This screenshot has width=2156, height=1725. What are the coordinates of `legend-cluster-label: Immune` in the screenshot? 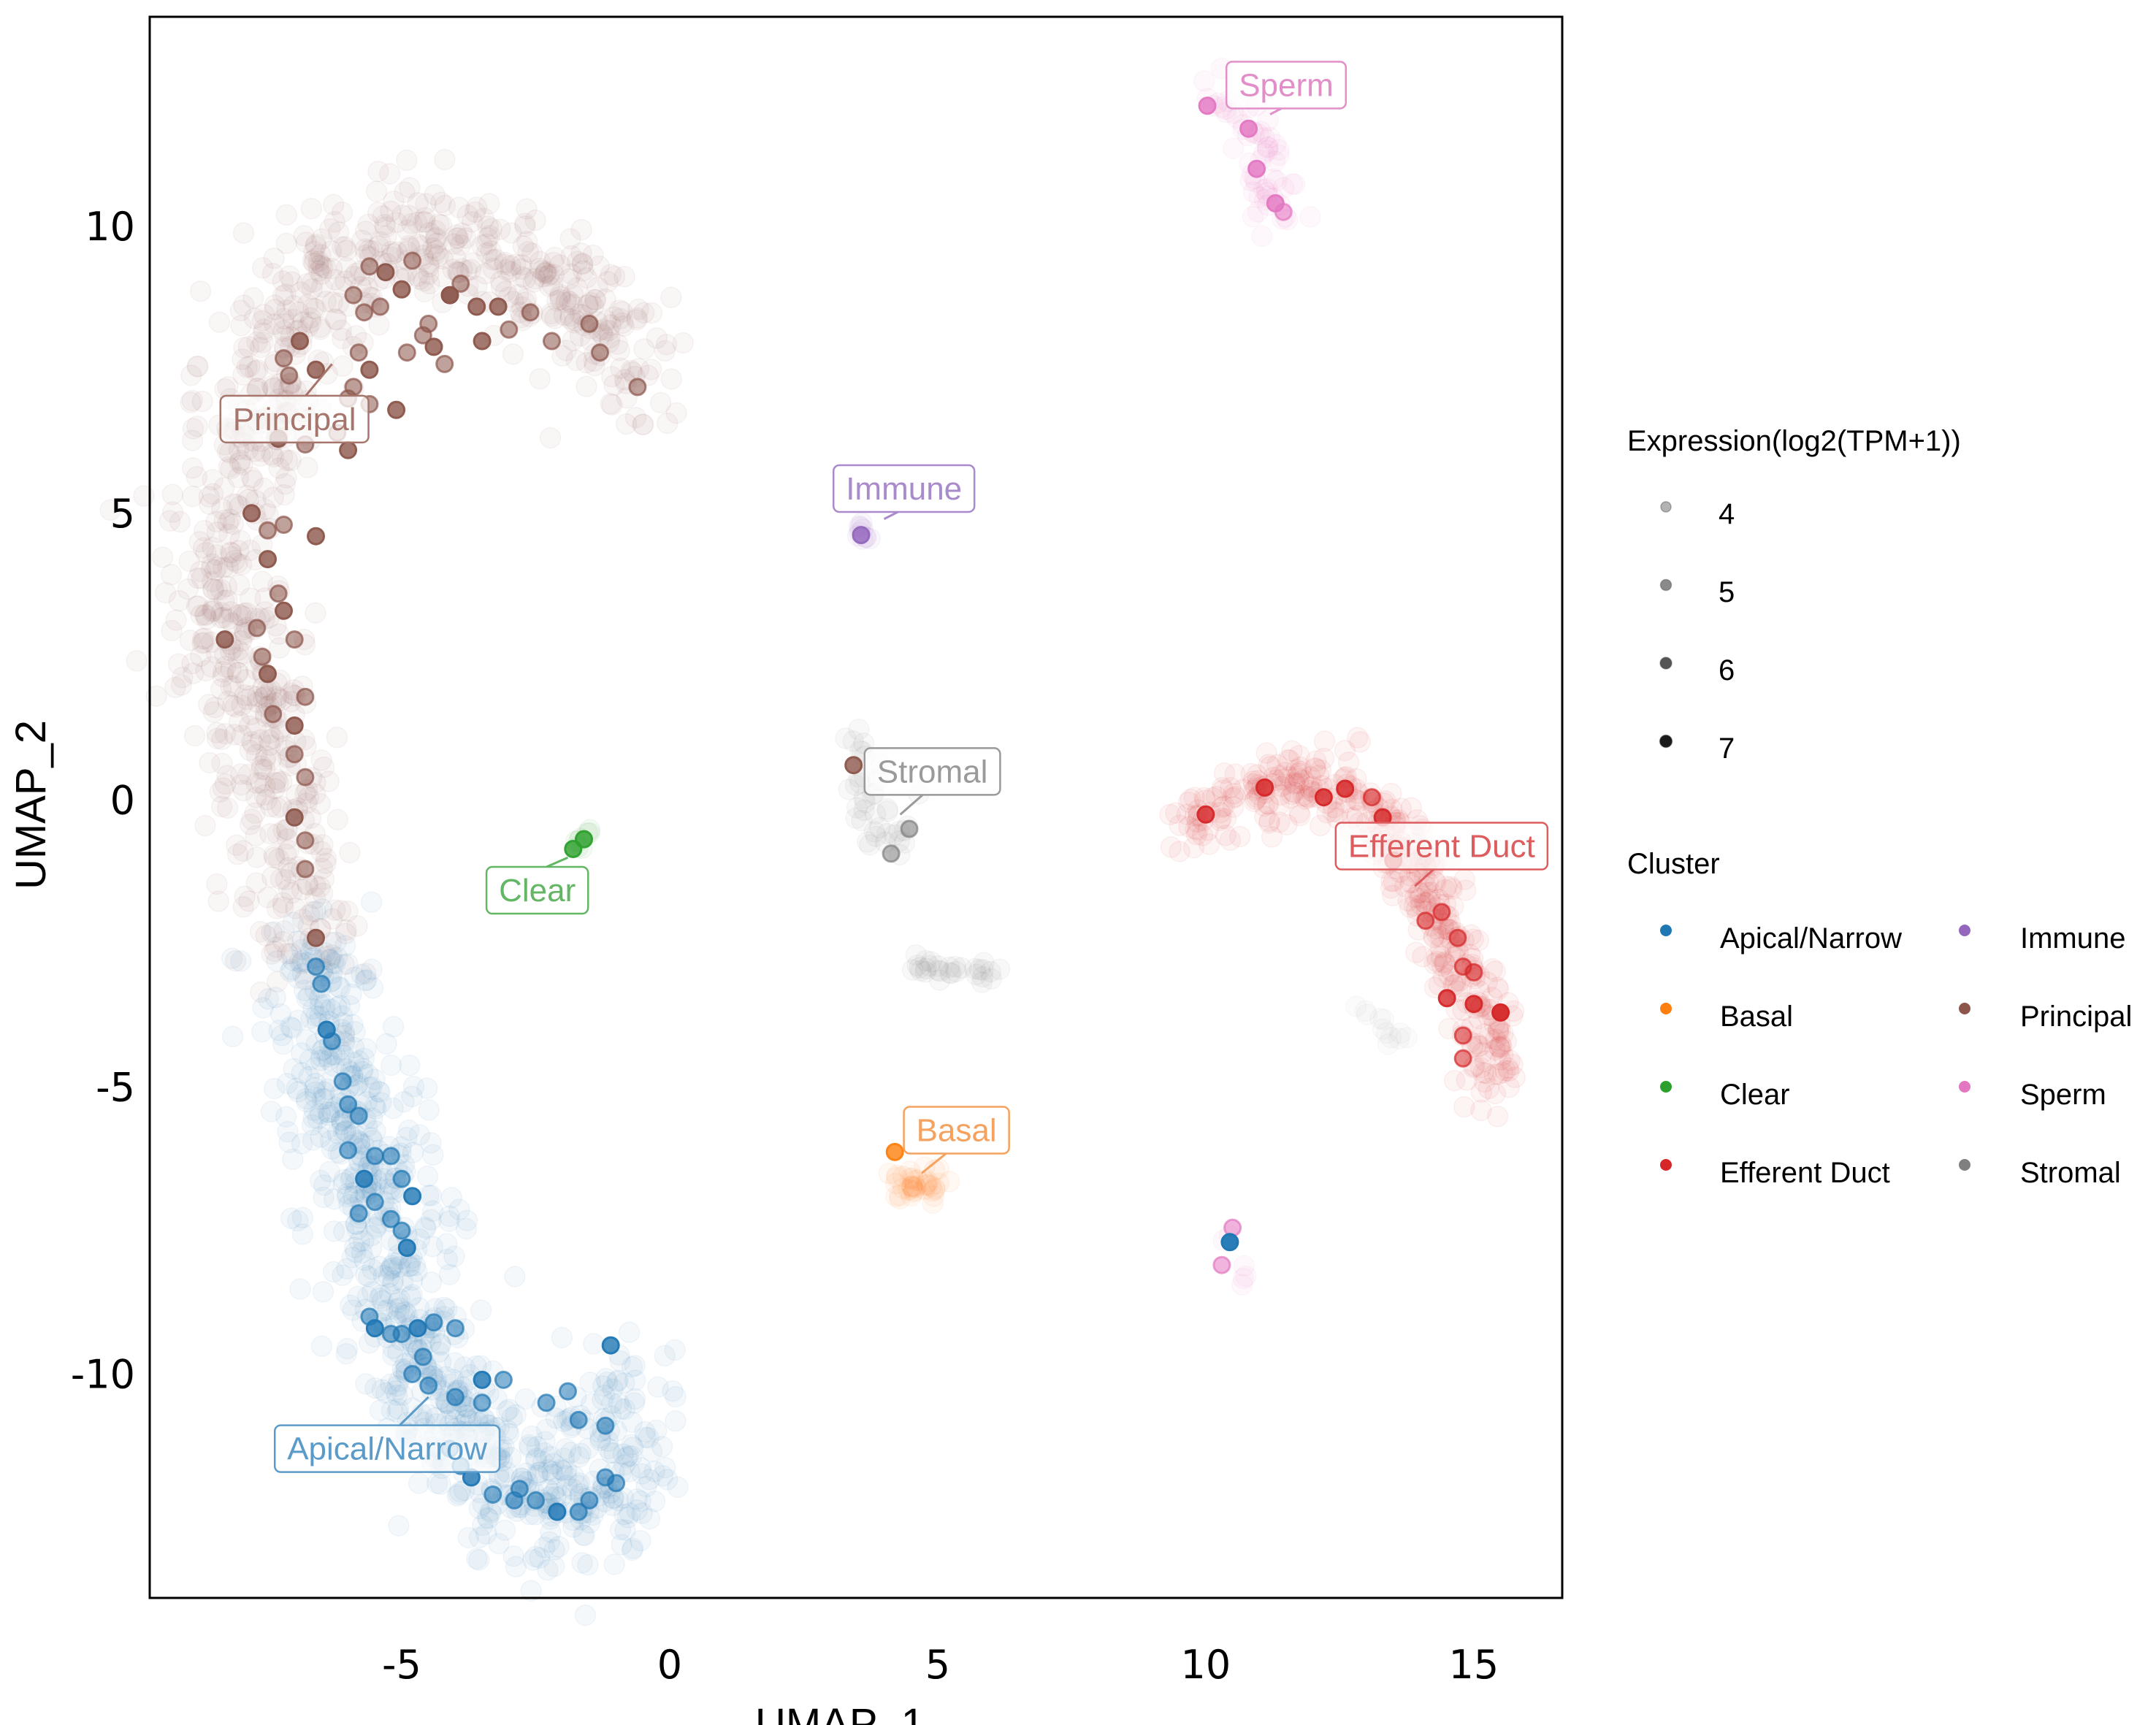 It's located at (2073, 938).